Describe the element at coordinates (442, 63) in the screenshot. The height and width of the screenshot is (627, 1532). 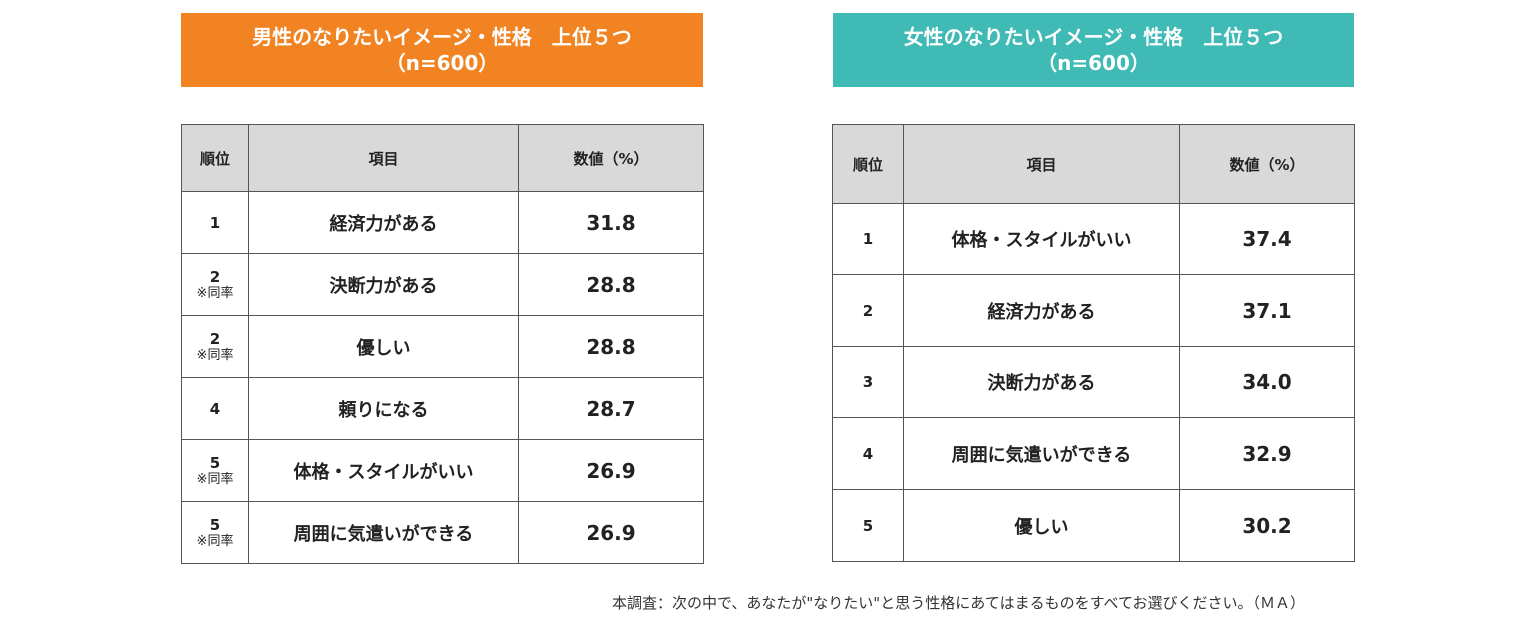
I see `male-sample-size: （n=600）` at that location.